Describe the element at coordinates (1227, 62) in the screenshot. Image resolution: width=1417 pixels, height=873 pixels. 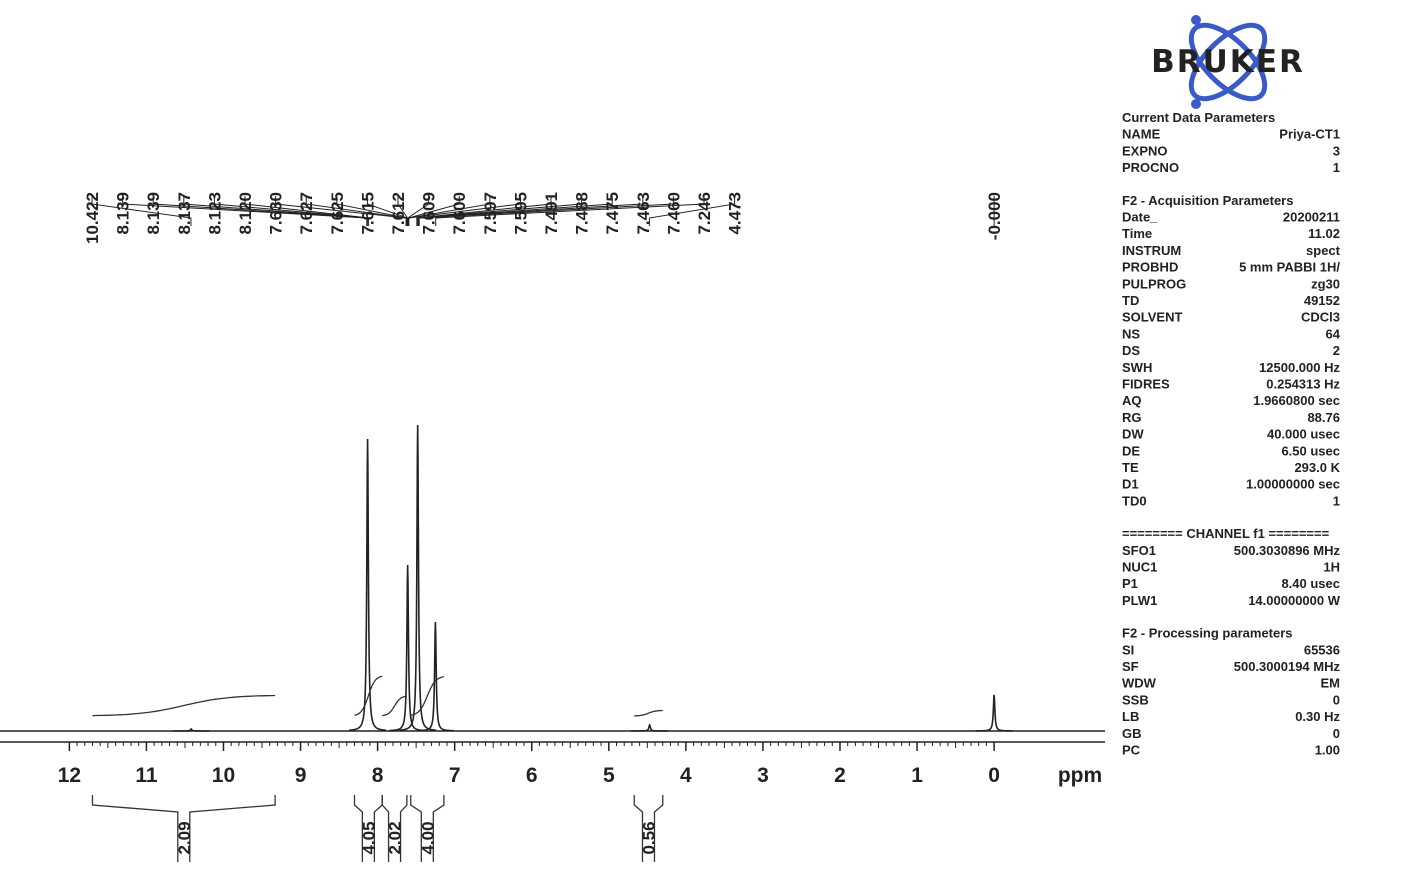
I see `logo: BRUKER` at that location.